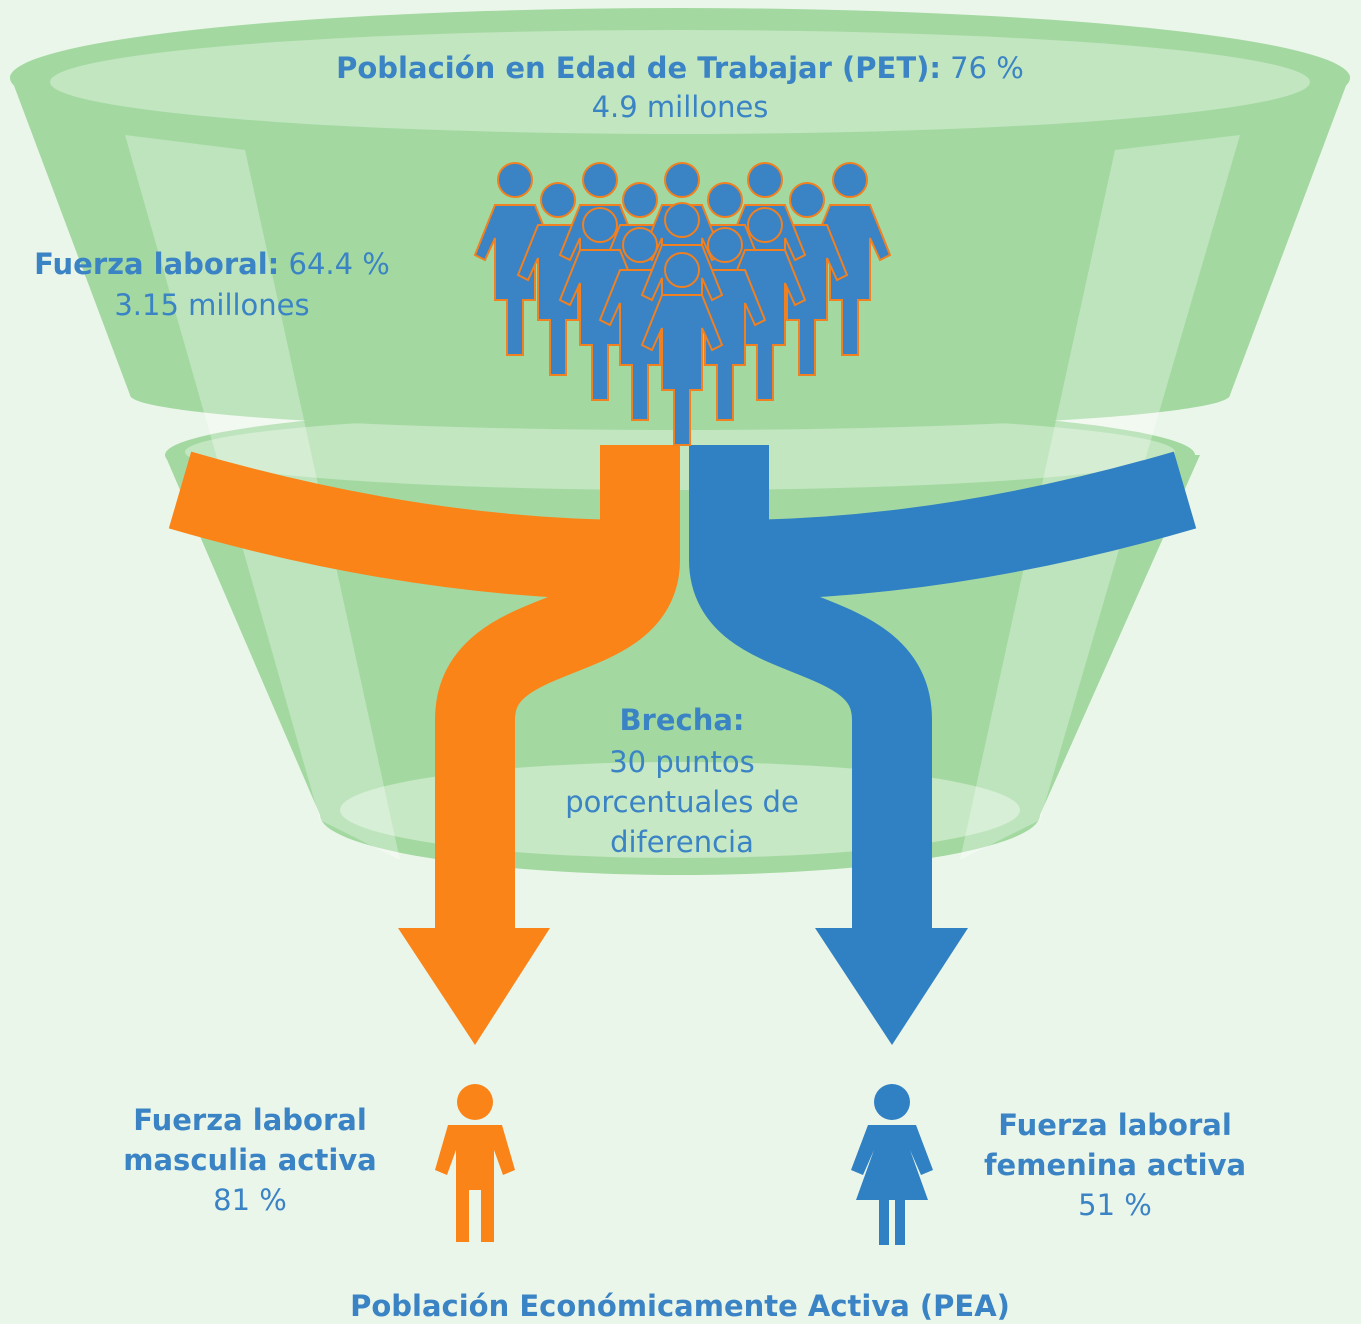 The width and height of the screenshot is (1361, 1324). I want to click on labor-sub: 3.15 millones, so click(211, 305).